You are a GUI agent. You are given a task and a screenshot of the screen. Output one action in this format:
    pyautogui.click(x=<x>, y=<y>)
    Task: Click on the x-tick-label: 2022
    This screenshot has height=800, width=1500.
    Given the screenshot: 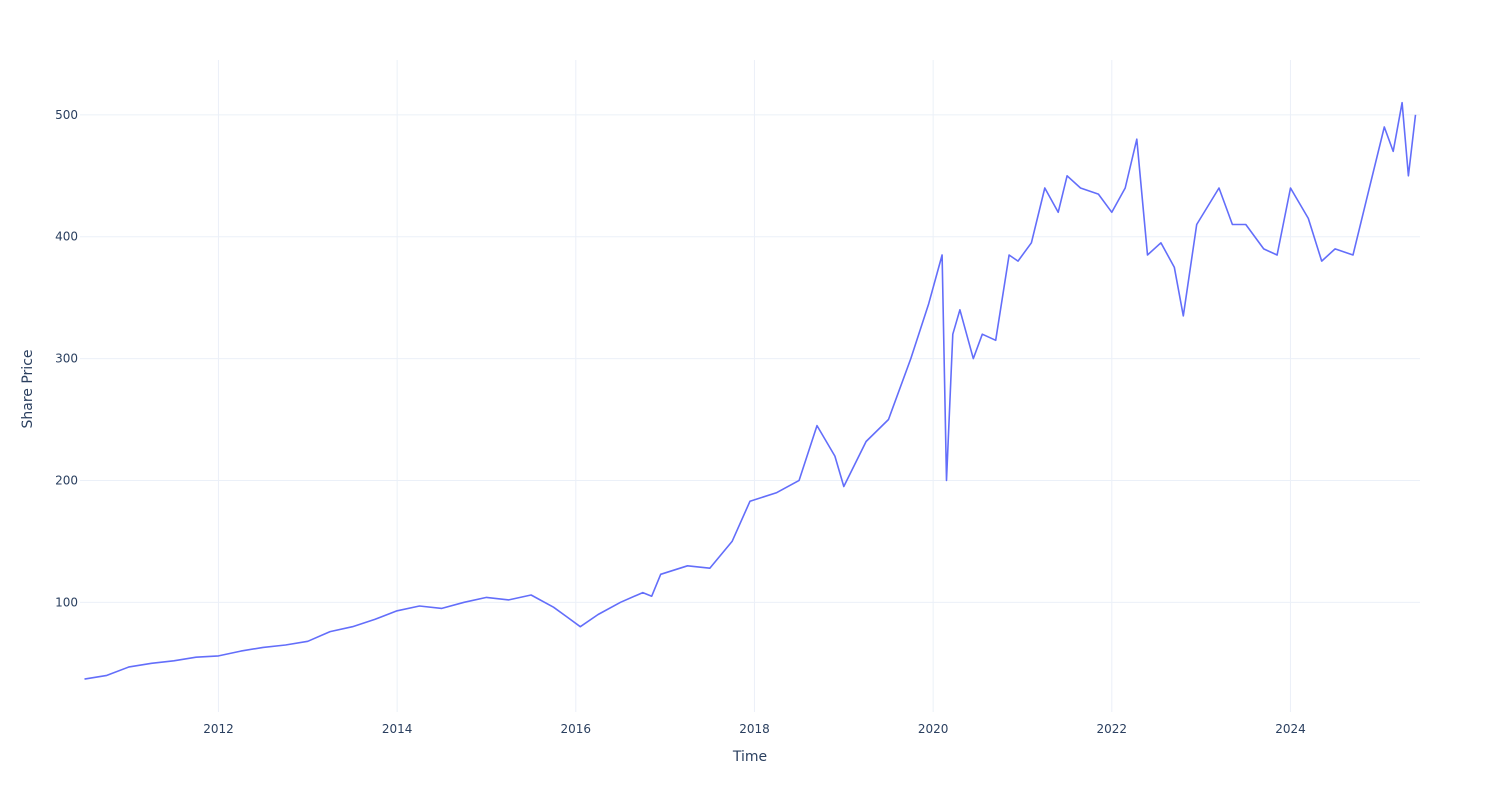 What is the action you would take?
    pyautogui.click(x=1112, y=729)
    